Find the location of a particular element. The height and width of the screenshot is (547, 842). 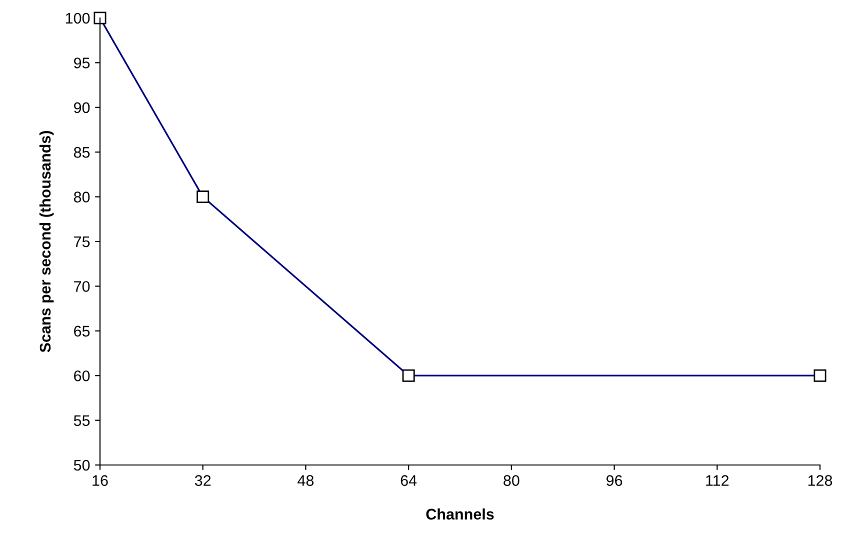

y-tick-label: 65 is located at coordinates (82, 331).